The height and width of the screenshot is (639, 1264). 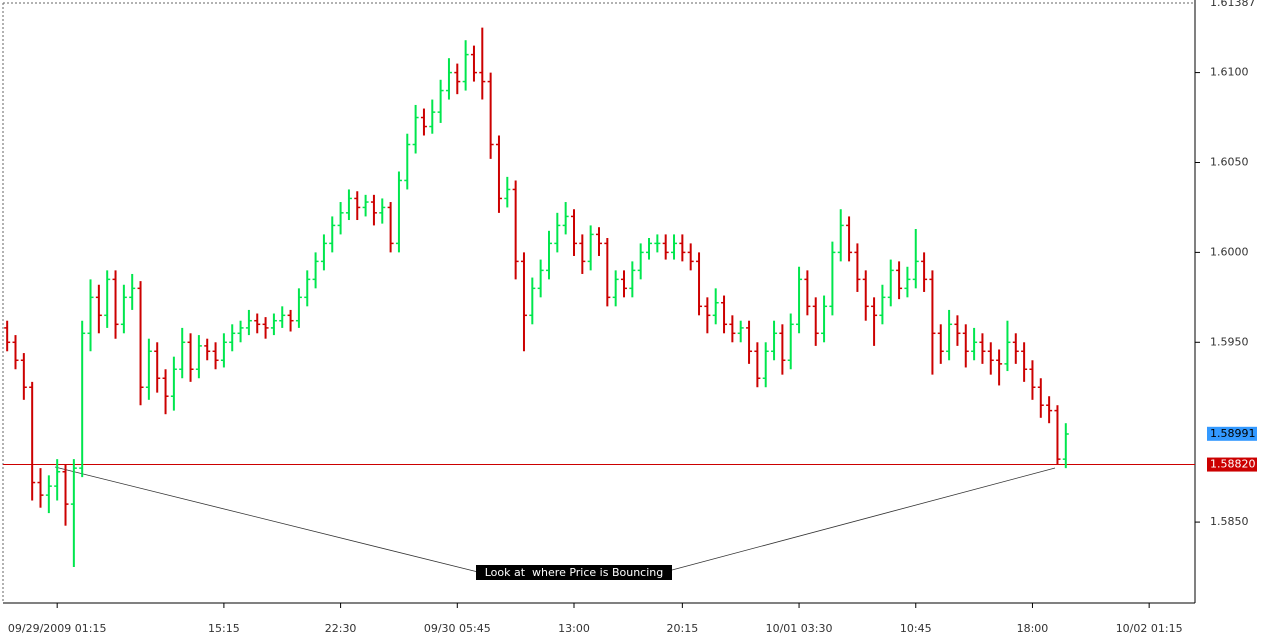 I want to click on bid-price-label: 1.58991, so click(x=1233, y=433).